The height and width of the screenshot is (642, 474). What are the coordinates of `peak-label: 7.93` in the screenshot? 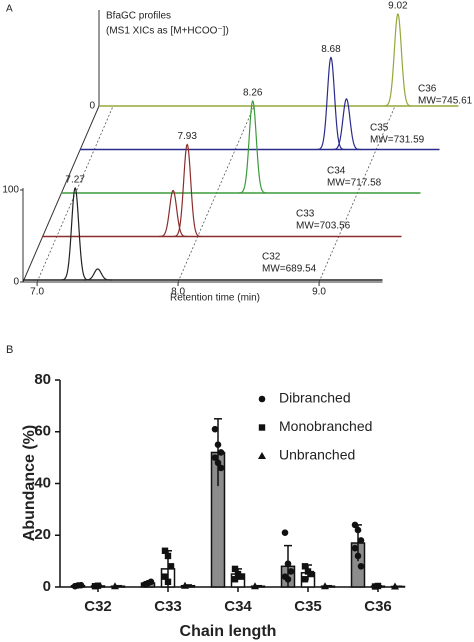 It's located at (187, 136).